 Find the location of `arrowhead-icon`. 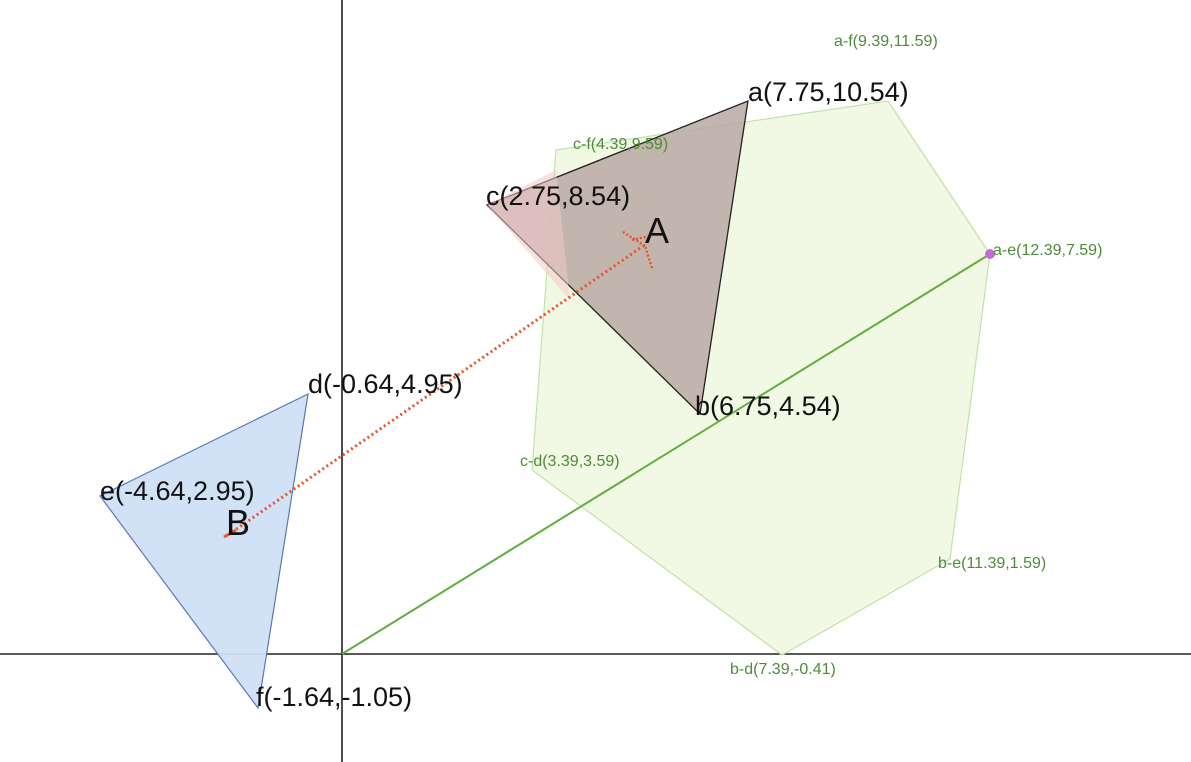

arrowhead-icon is located at coordinates (638, 249).